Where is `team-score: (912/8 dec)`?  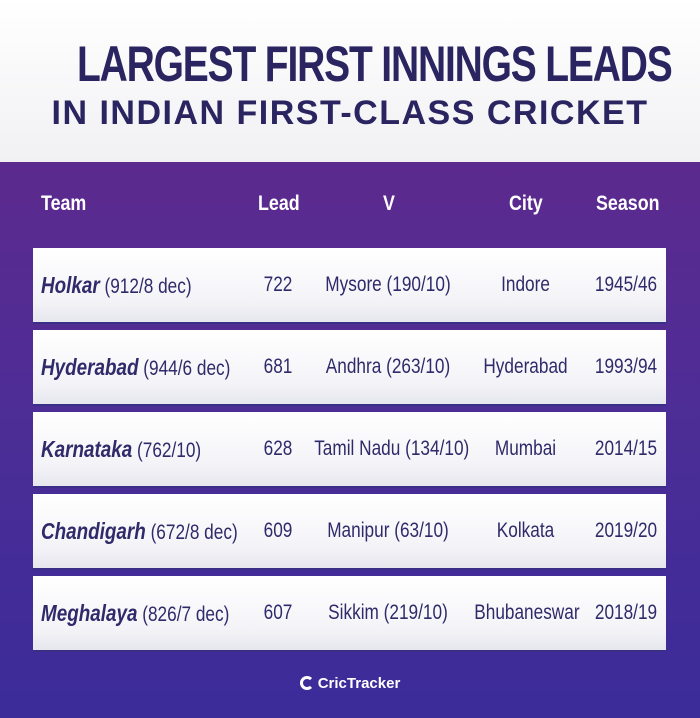 team-score: (912/8 dec) is located at coordinates (148, 286).